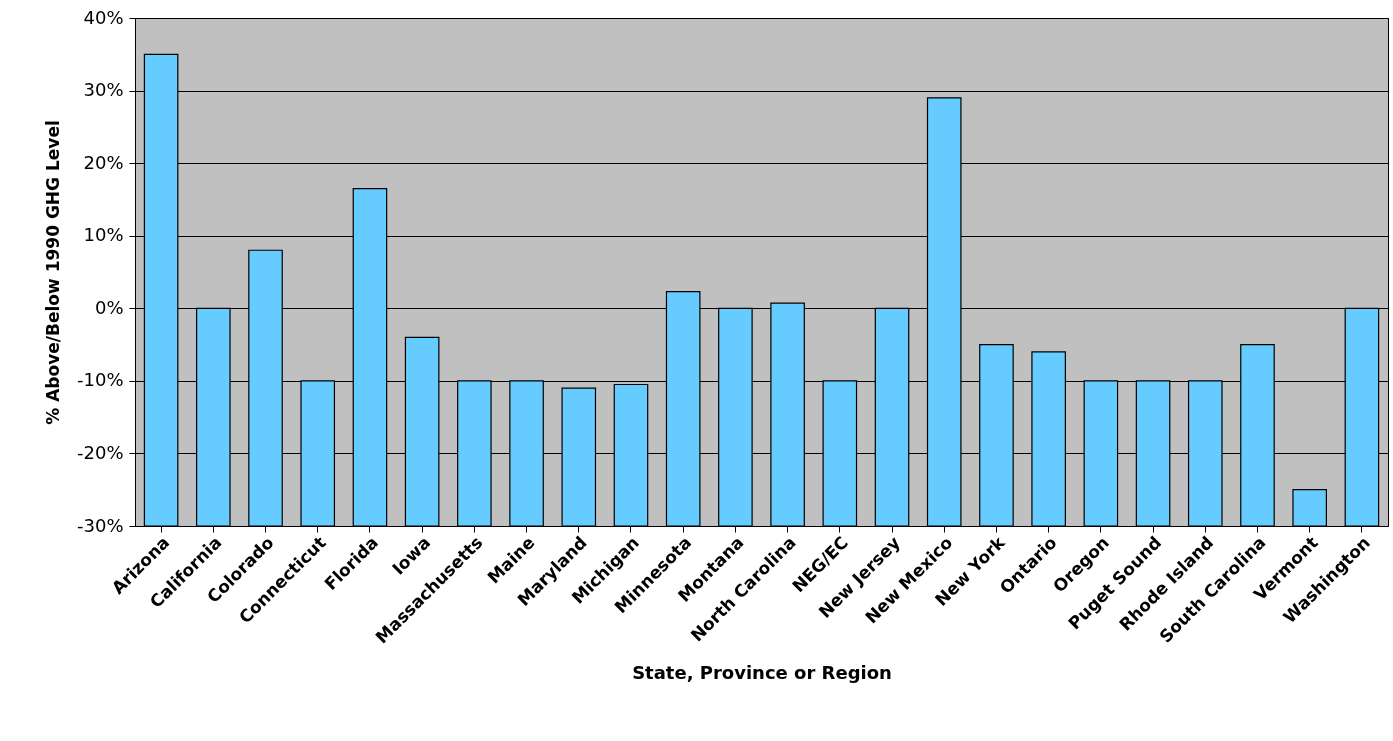  Describe the element at coordinates (103, 90) in the screenshot. I see `y-tick-label: 30%` at that location.